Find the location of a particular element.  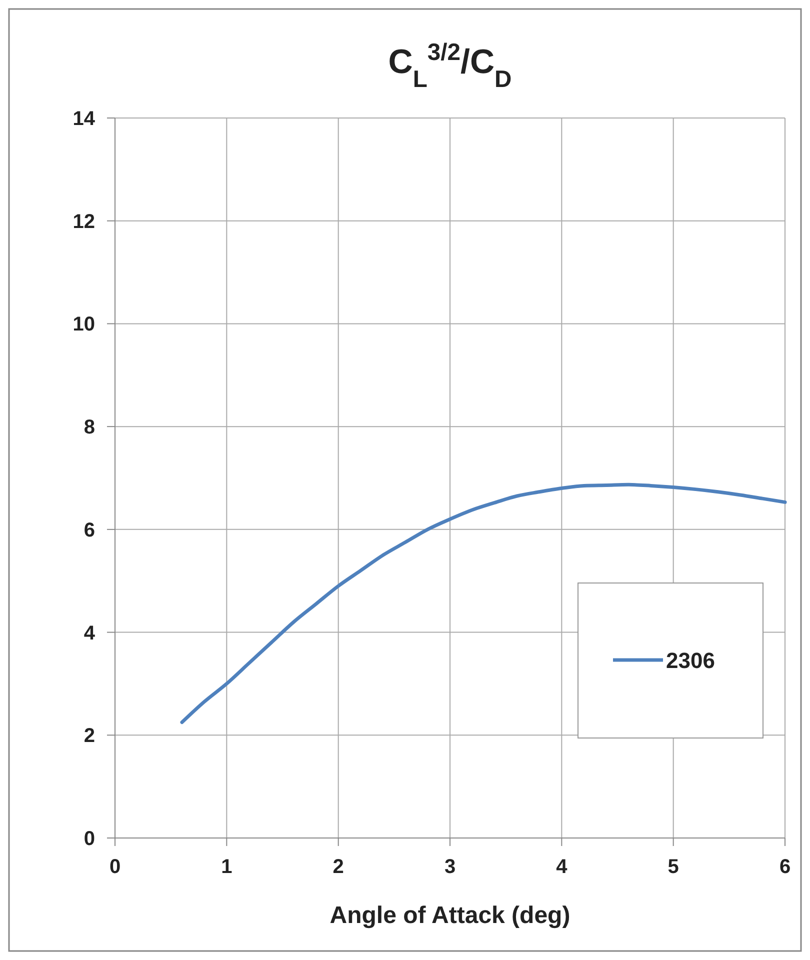

y-tick-label: 2 is located at coordinates (89, 736).